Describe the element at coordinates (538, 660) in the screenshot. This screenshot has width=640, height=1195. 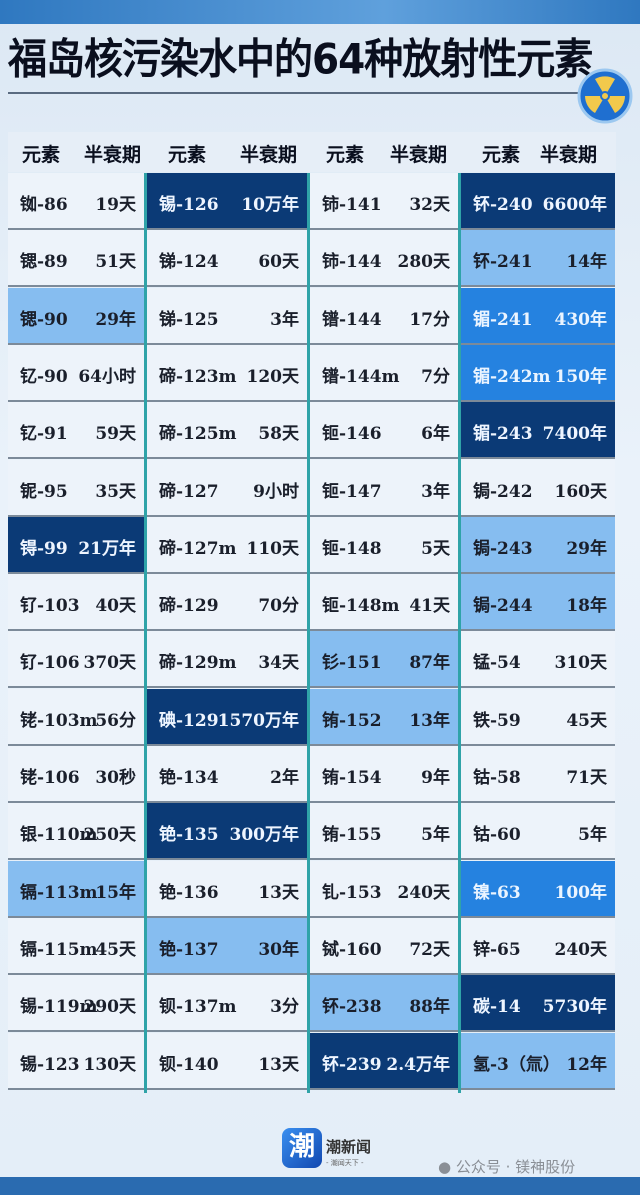
I see `isotope-row: 锰-54 310天` at that location.